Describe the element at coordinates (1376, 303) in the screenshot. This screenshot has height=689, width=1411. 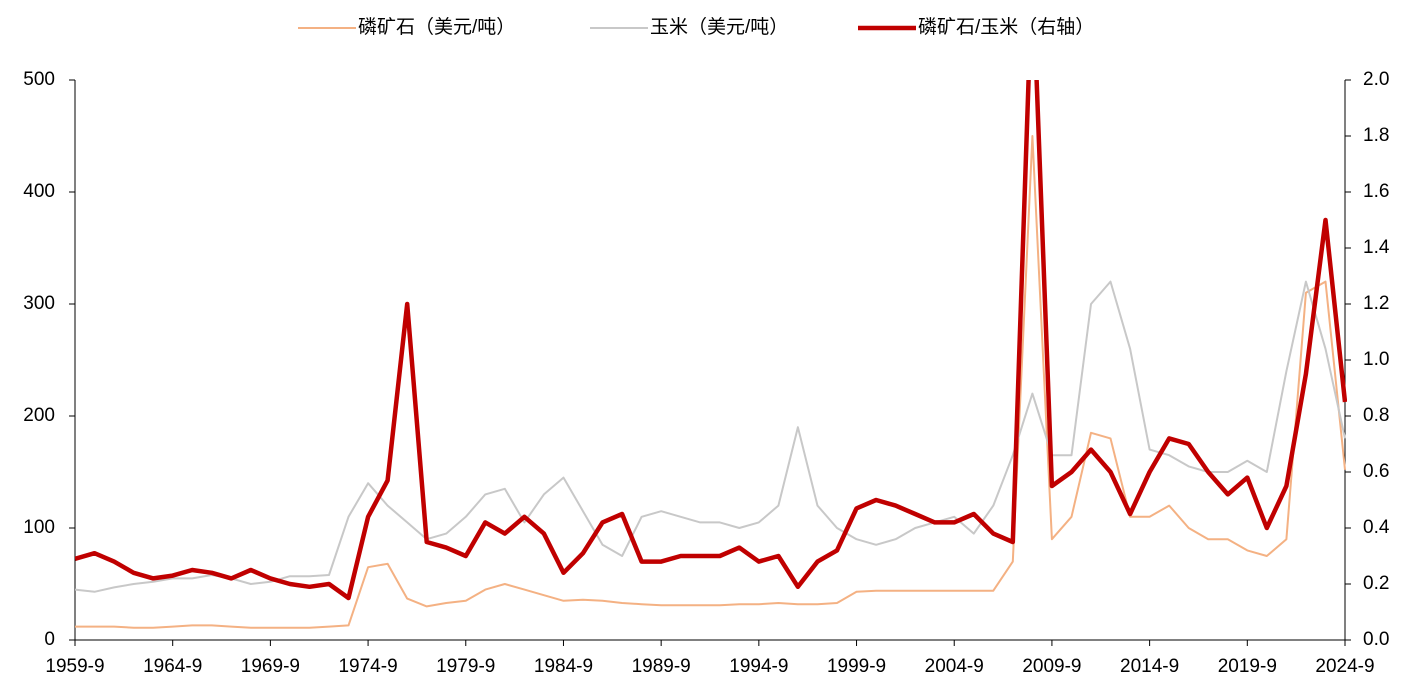
I see `y2-tick-label: 1.2` at that location.